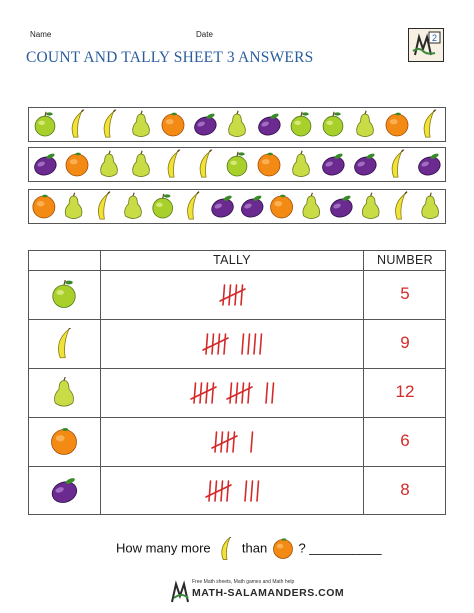 The image size is (474, 613). Describe the element at coordinates (405, 489) in the screenshot. I see `number-answer-plum: 8` at that location.